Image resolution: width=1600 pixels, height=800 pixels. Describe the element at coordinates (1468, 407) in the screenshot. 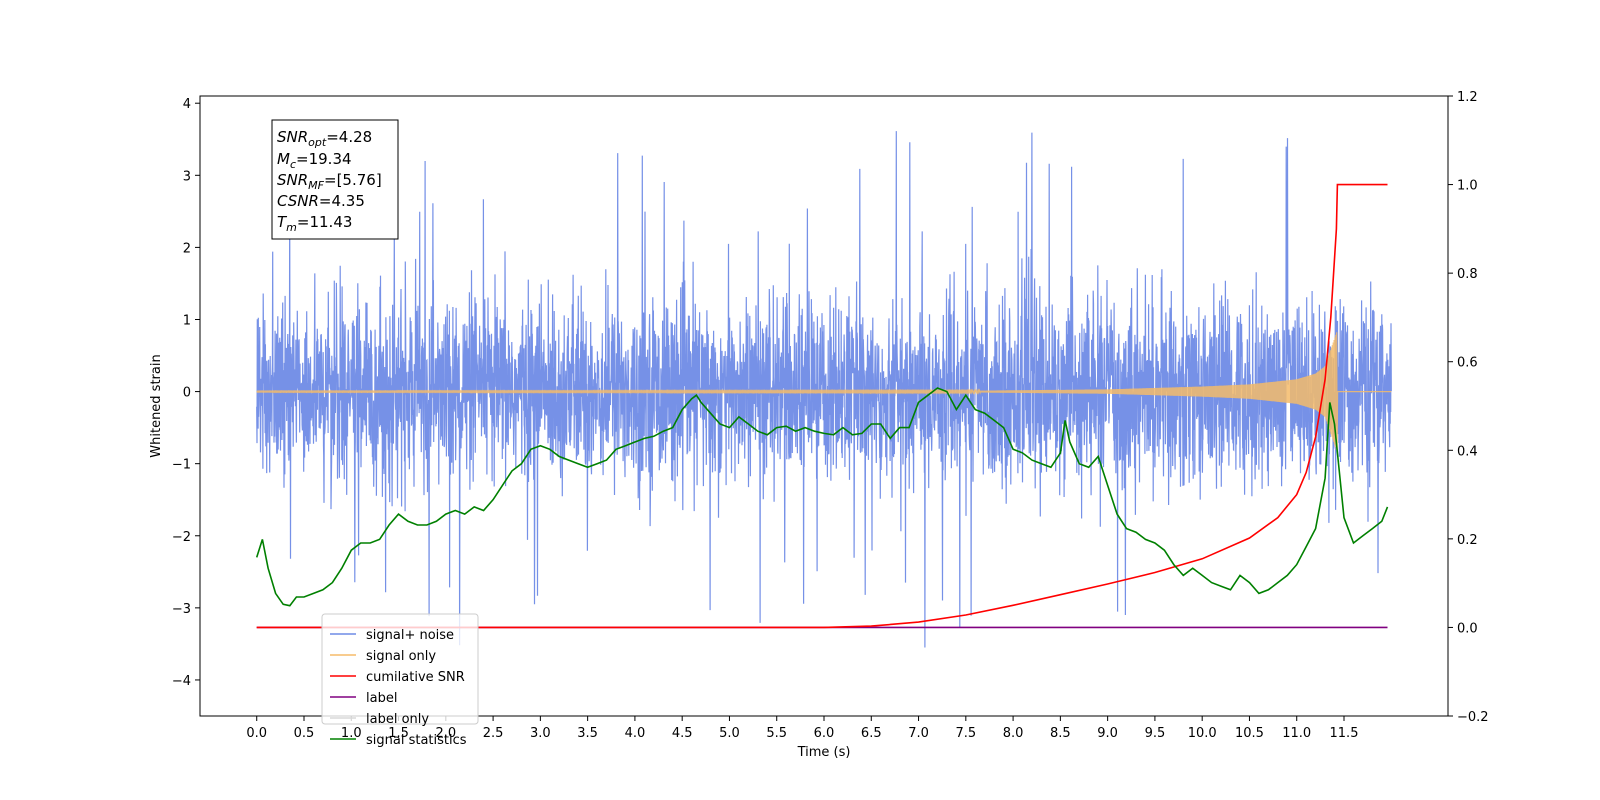

I see `y-axis-right: −0.2 0.0 0.2 0.4 0.6 0.8 1.0 1.2` at that location.